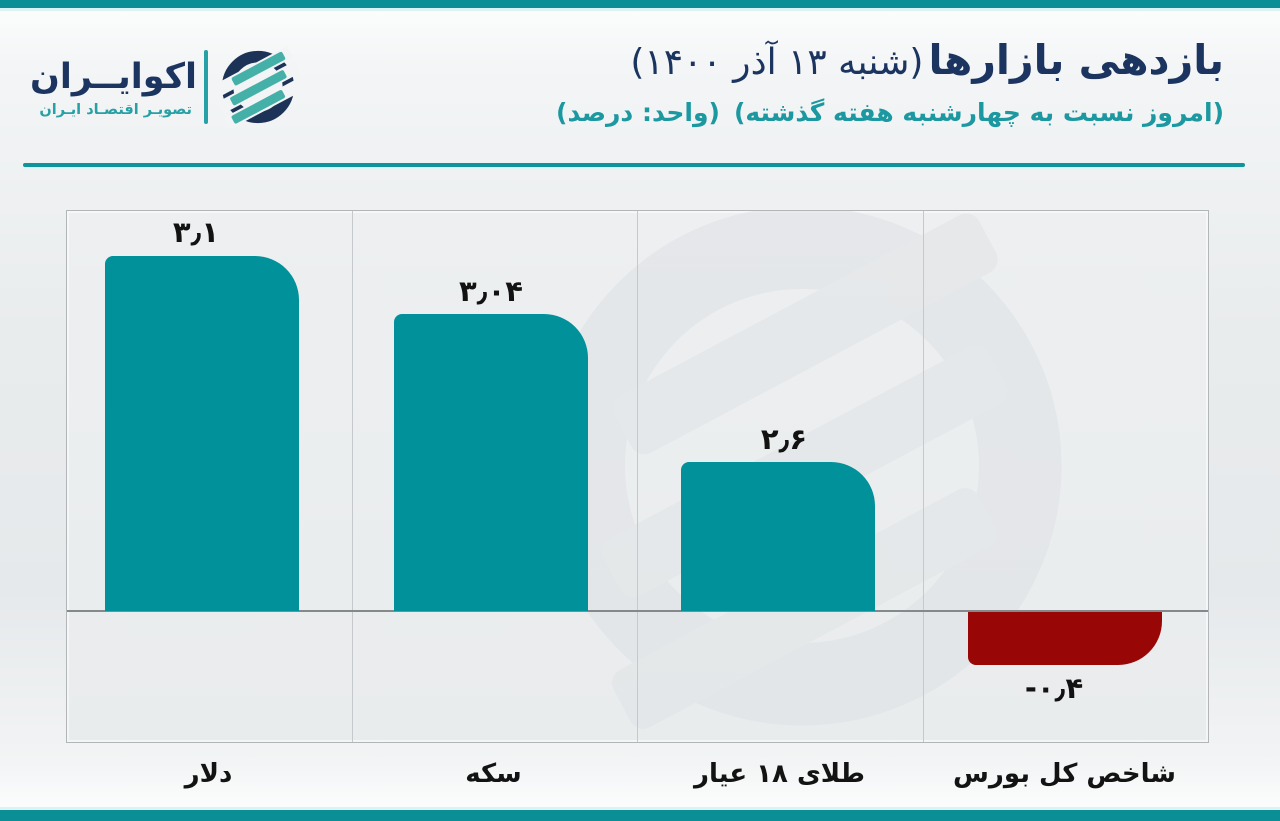  I want to click on brand-tagline: تصویـر اقتصـاد ایـران, so click(115, 109).